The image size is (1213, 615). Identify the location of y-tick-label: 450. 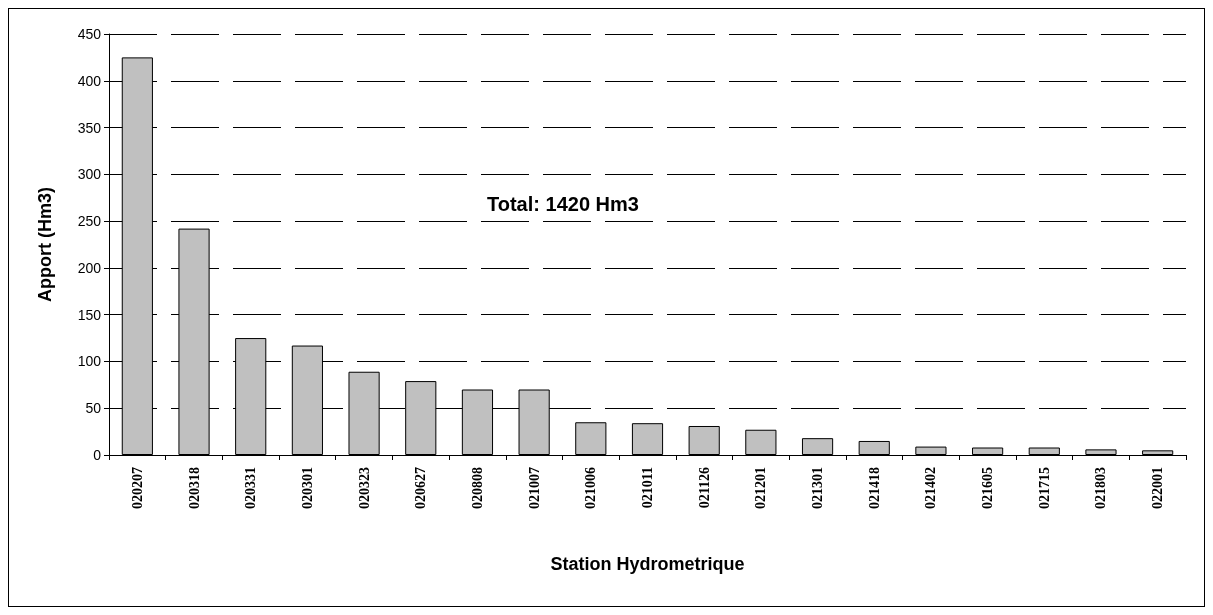
(89, 34).